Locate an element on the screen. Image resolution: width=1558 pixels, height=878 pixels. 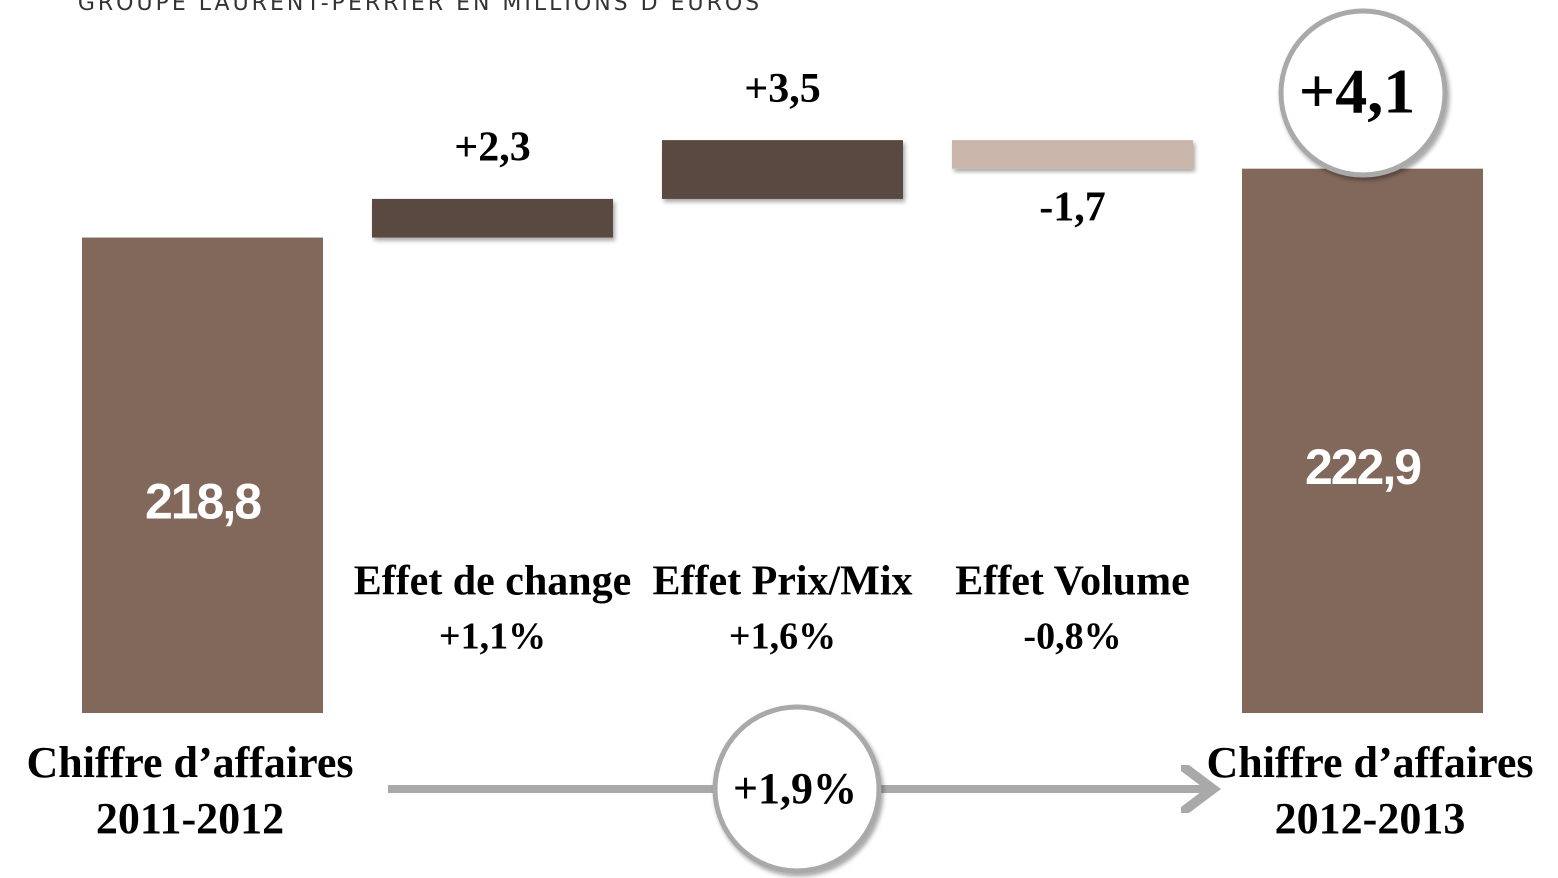
total-change-percent: +1,9% is located at coordinates (795, 788).